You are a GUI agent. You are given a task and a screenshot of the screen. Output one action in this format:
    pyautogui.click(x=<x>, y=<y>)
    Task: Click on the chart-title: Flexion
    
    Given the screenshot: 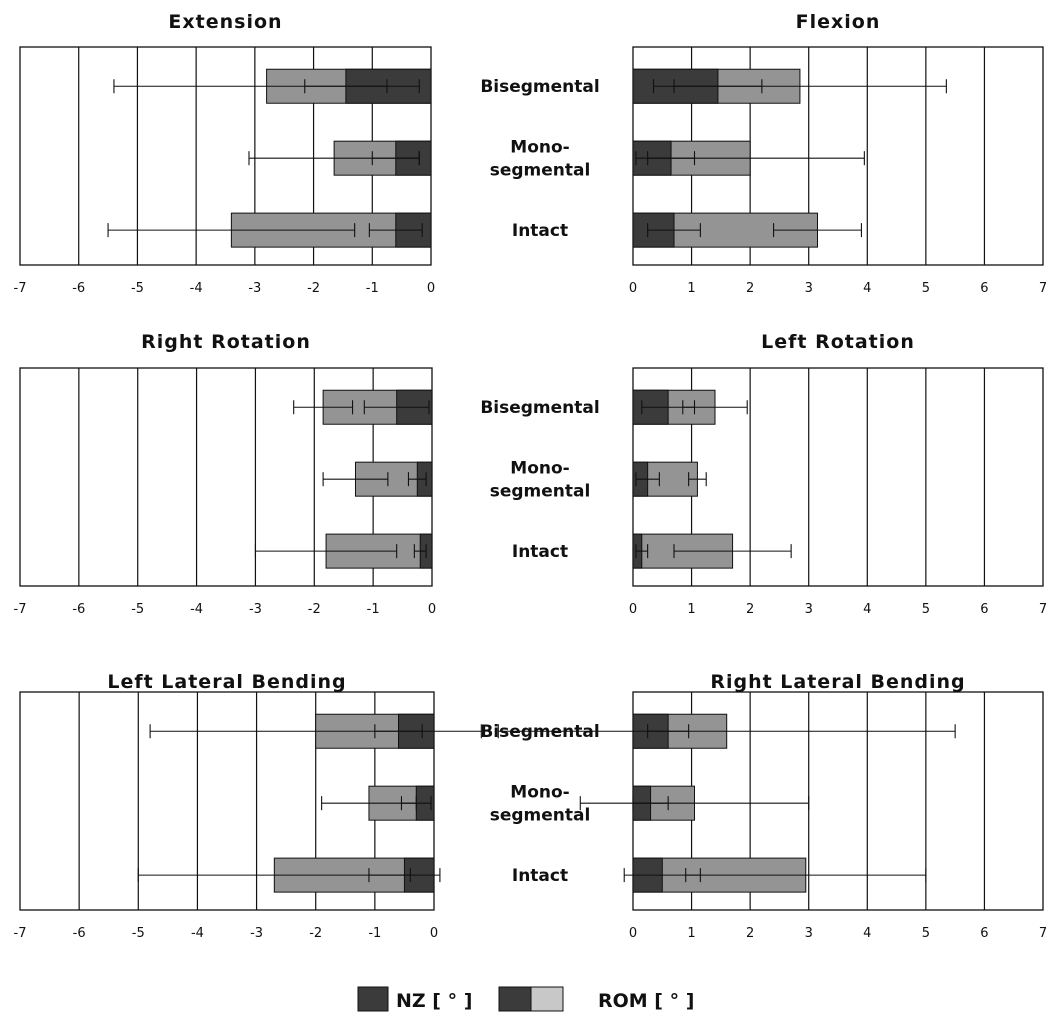 What is the action you would take?
    pyautogui.click(x=838, y=22)
    